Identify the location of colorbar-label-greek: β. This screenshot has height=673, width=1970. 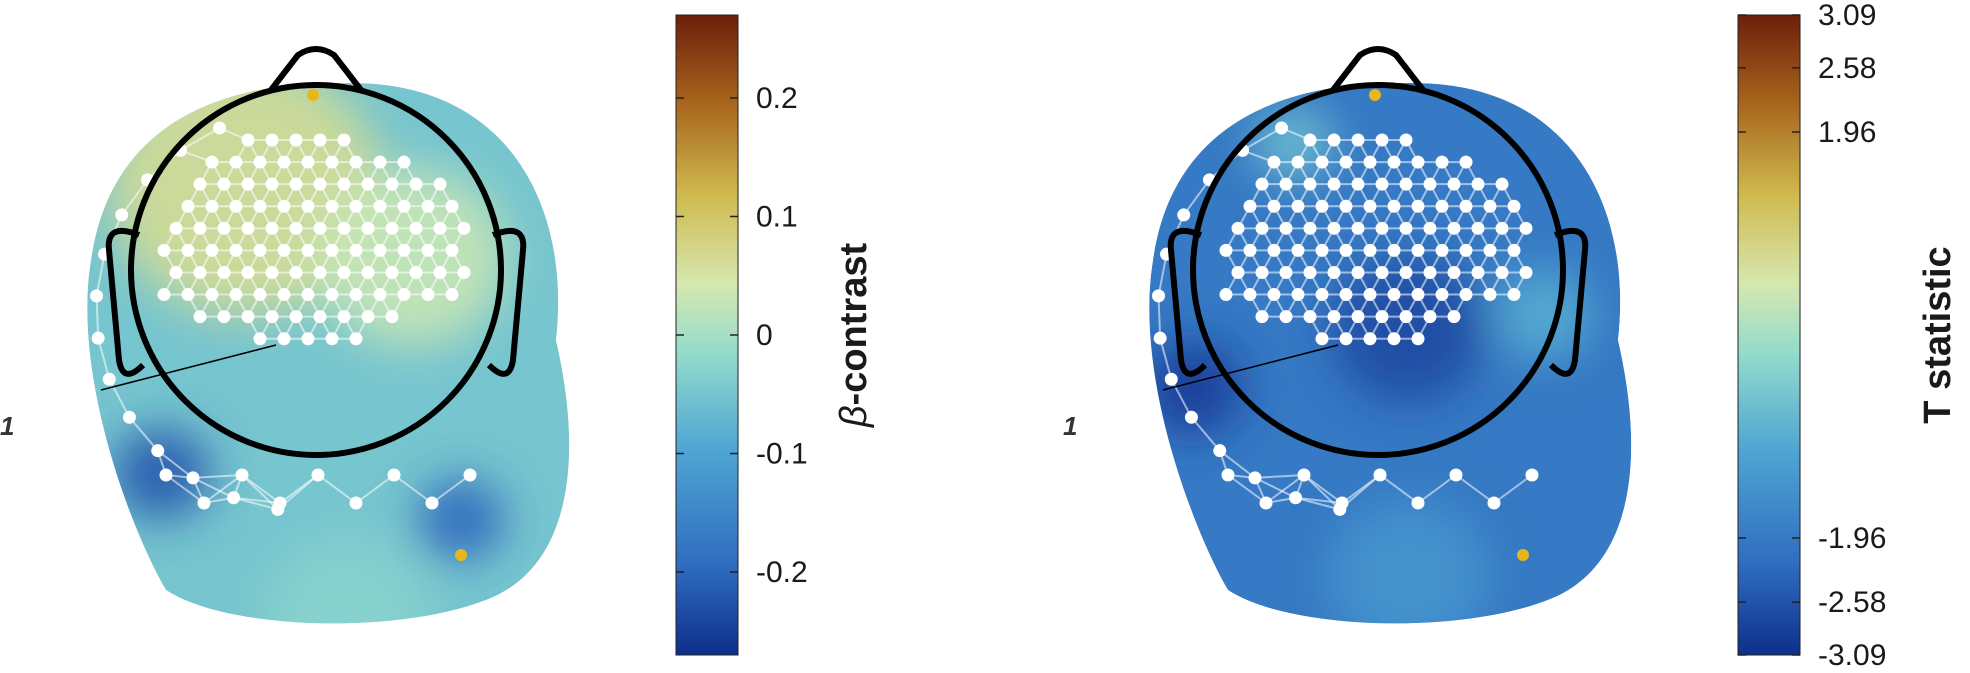
(854, 416).